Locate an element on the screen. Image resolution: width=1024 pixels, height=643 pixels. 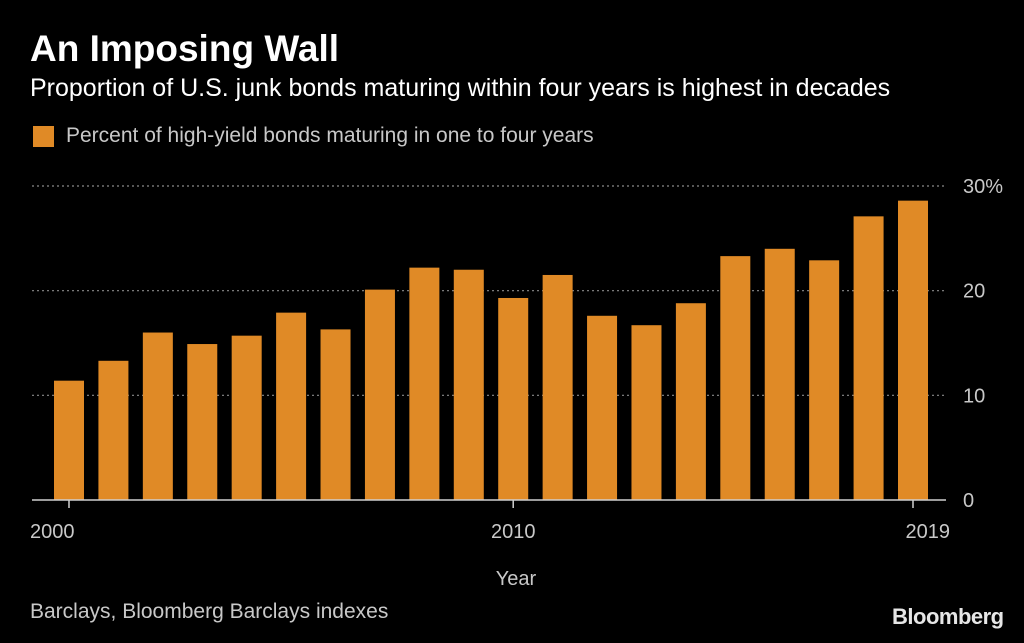
bar-2010 is located at coordinates (513, 398).